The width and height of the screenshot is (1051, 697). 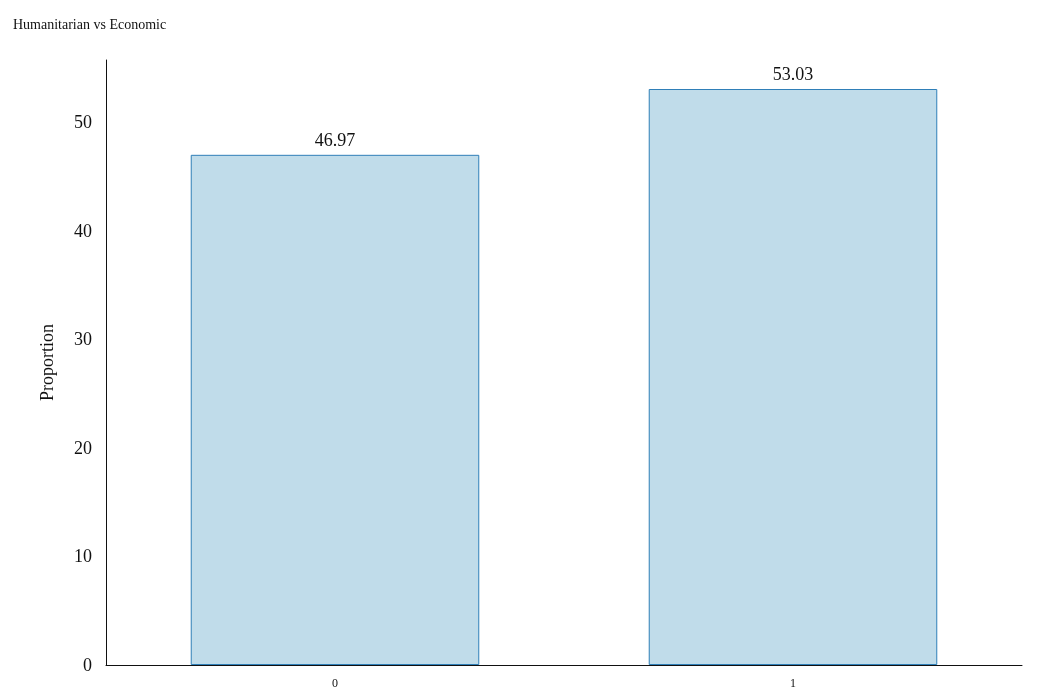 What do you see at coordinates (83, 230) in the screenshot?
I see `y-tick-label: 40` at bounding box center [83, 230].